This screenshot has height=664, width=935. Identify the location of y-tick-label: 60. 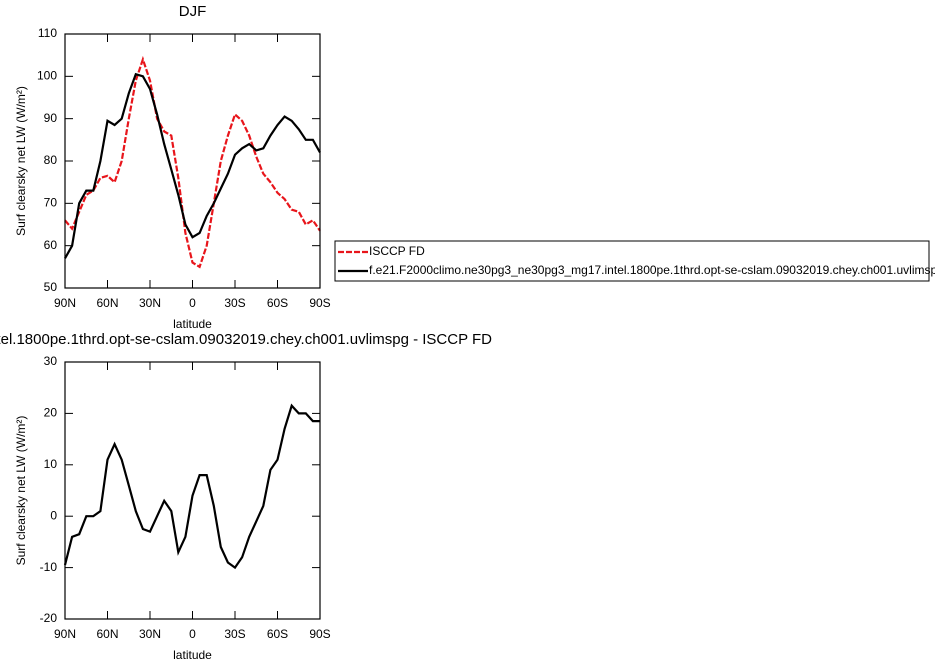
(51, 245).